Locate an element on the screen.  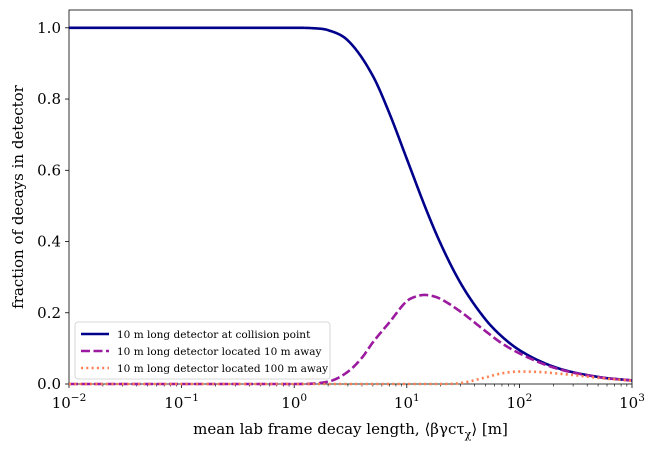
x-tick-label-exponent: 0 is located at coordinates (303, 398).